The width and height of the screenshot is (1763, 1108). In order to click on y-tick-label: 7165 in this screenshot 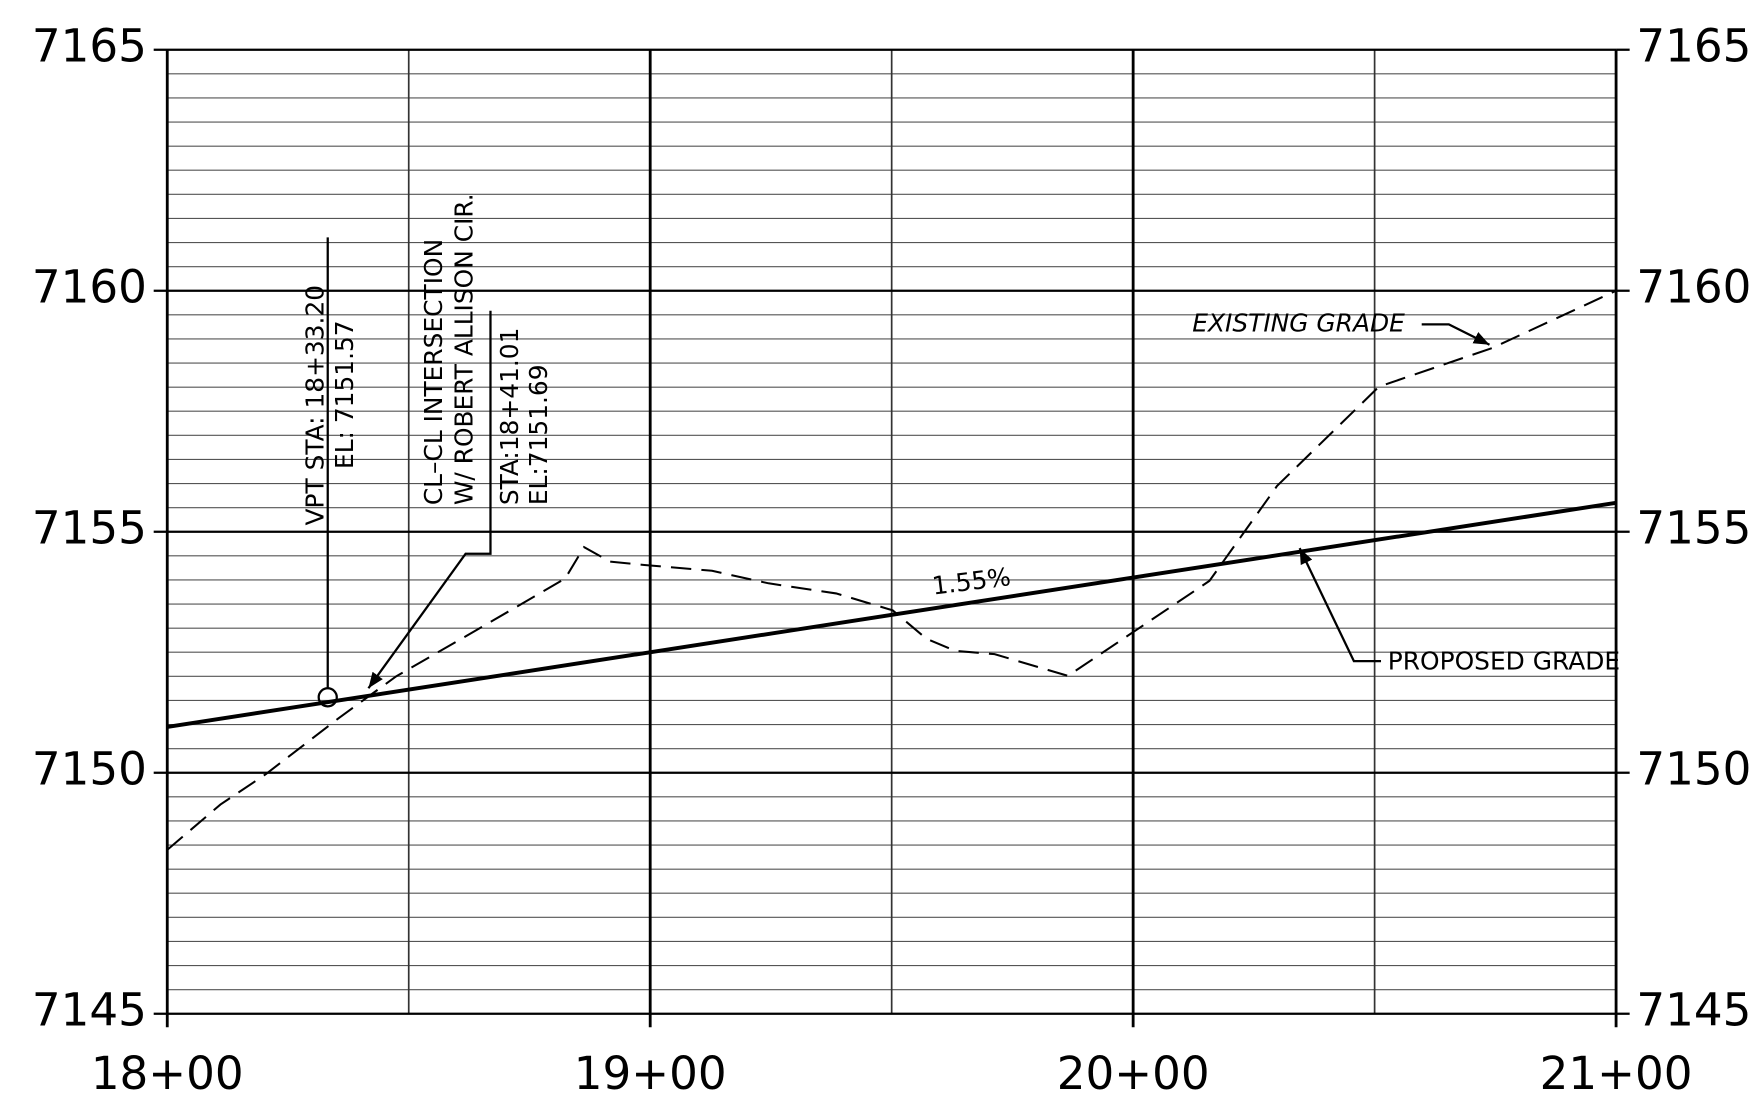, I will do `click(89, 46)`.